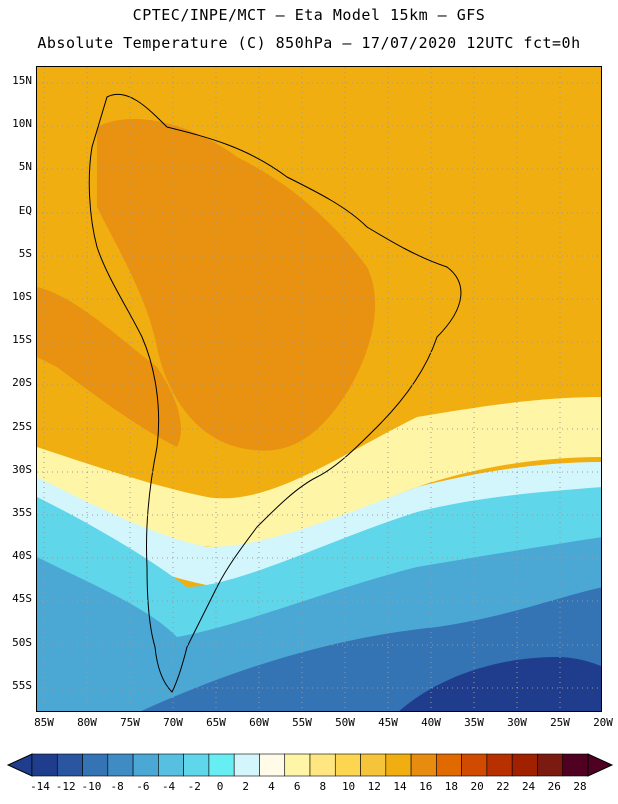 The height and width of the screenshot is (804, 618). I want to click on lat-label: EQ, so click(25, 210).